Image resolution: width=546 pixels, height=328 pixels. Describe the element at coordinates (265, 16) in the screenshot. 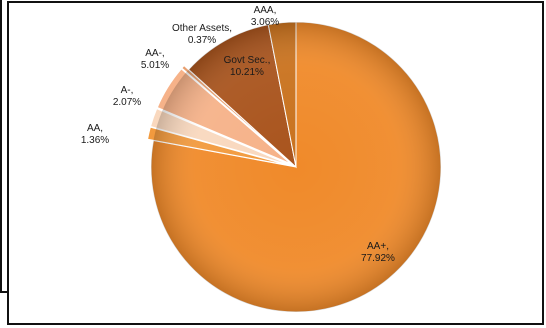

I see `slice-label-aaa: AAA, 3.06%` at that location.